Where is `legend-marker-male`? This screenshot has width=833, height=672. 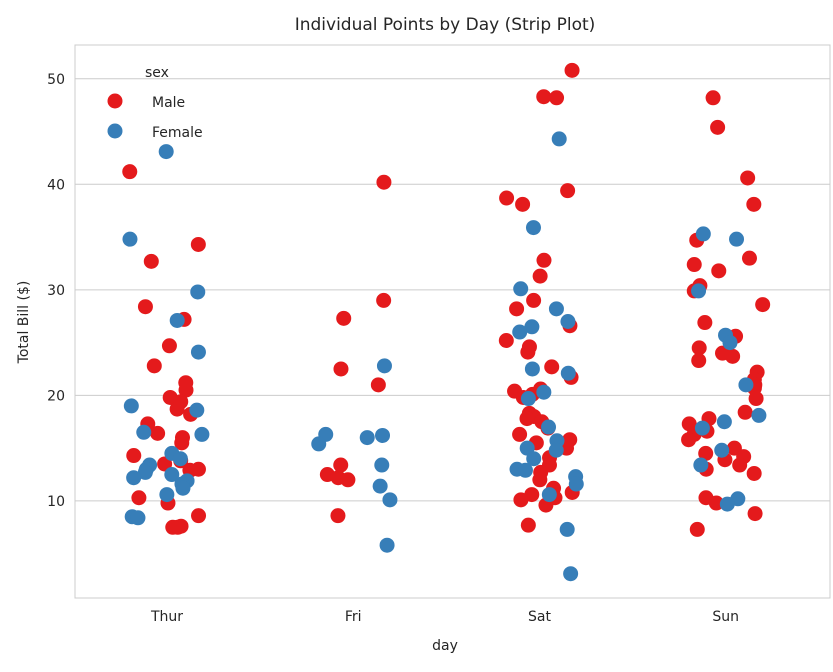
legend-marker-male is located at coordinates (115, 101).